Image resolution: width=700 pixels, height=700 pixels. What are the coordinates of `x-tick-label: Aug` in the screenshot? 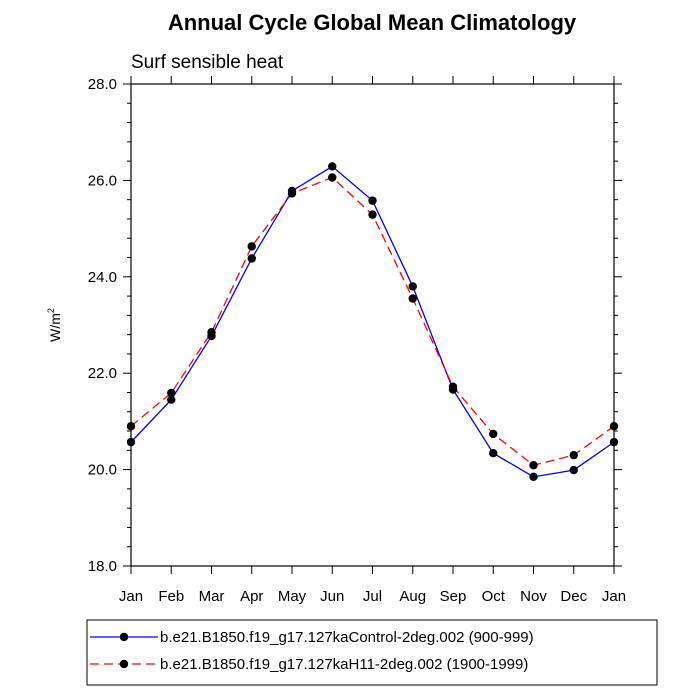 It's located at (412, 596).